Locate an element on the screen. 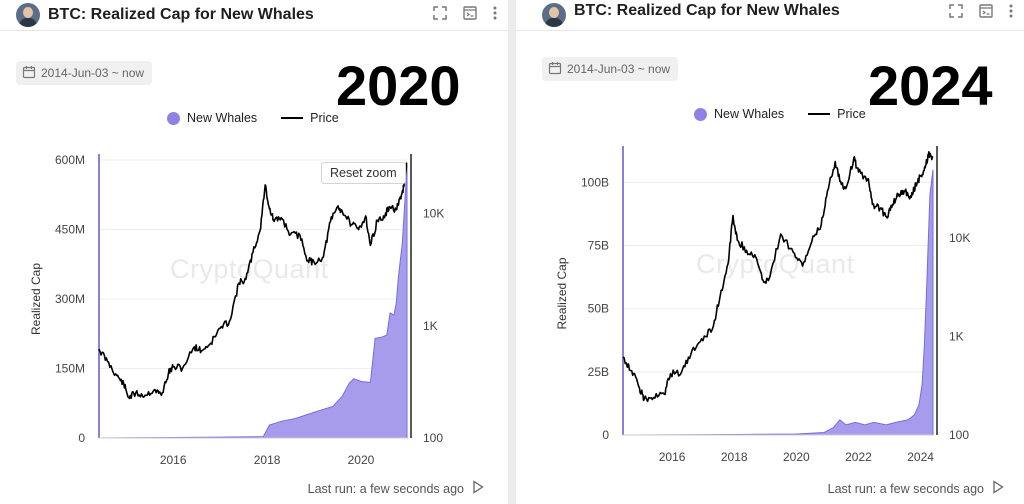  y-tick-label: 600M is located at coordinates (70, 160).